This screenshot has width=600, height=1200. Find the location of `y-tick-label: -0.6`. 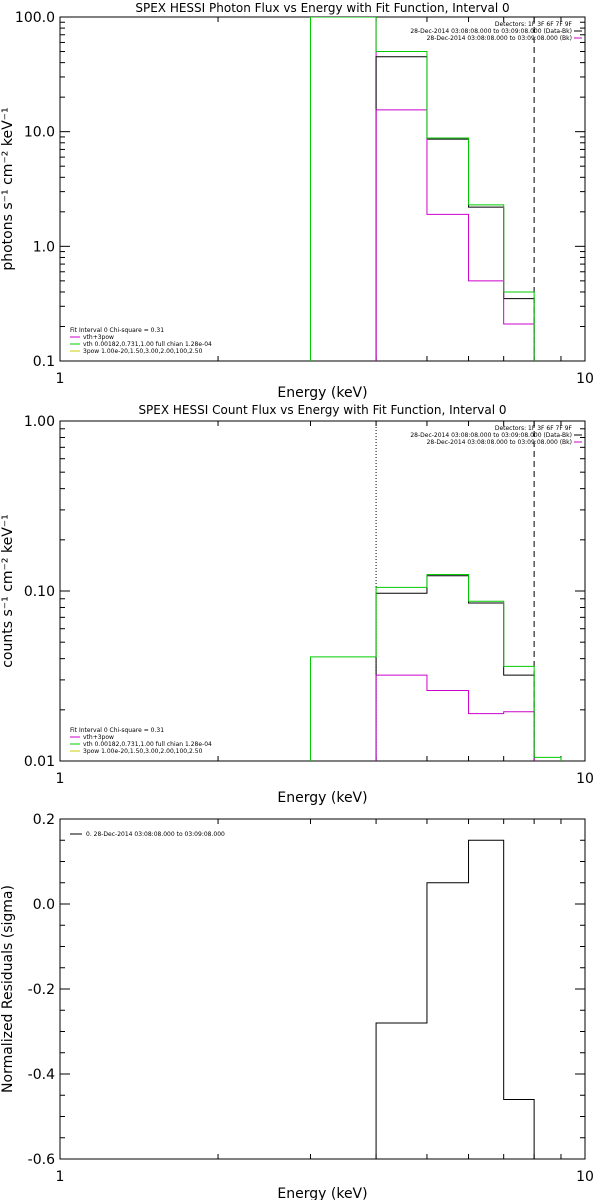

y-tick-label: -0.6 is located at coordinates (41, 1160).